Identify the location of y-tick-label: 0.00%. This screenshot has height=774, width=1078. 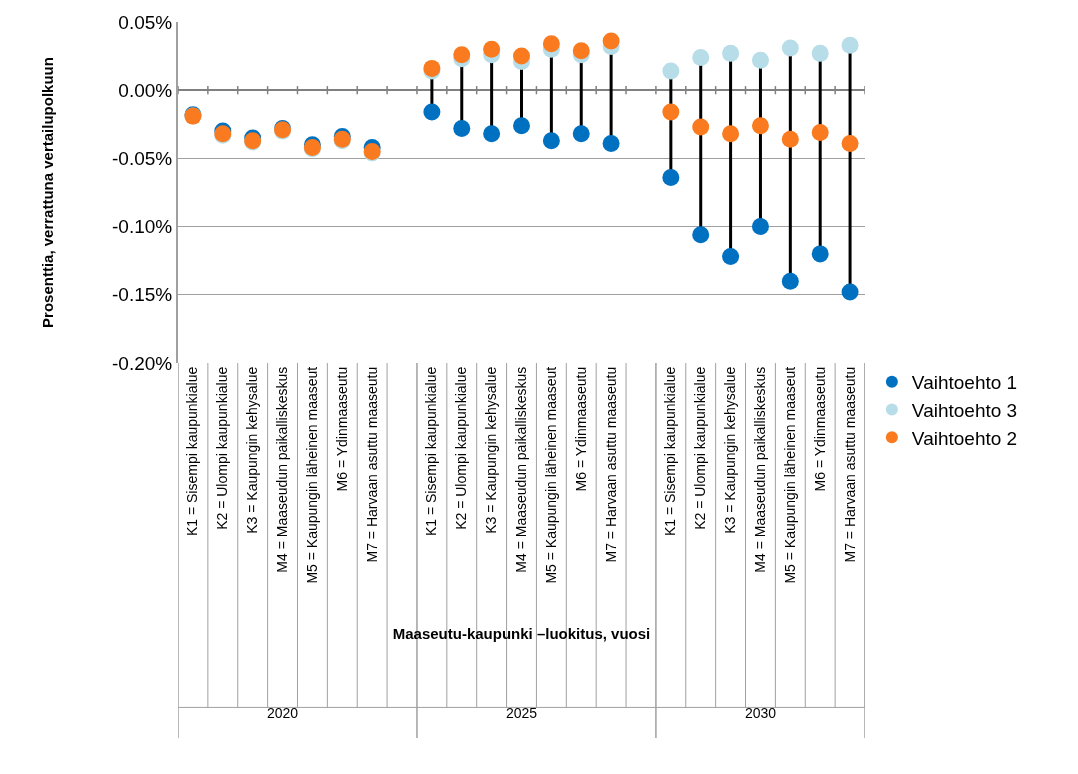
(145, 90).